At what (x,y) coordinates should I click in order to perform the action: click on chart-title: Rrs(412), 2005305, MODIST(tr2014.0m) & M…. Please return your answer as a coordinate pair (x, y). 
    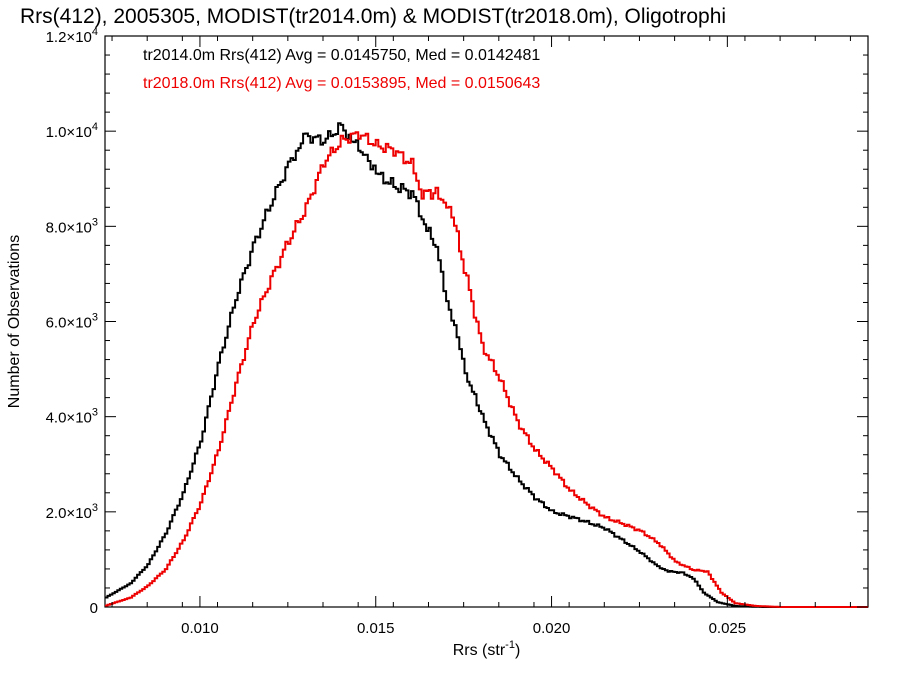
    Looking at the image, I should click on (373, 16).